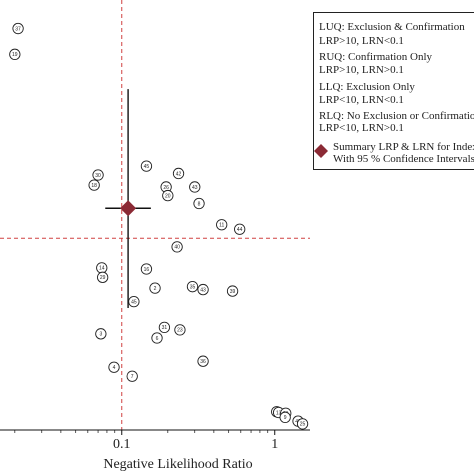 Image resolution: width=474 pixels, height=474 pixels. What do you see at coordinates (128, 208) in the screenshot?
I see `summary-diamond` at bounding box center [128, 208].